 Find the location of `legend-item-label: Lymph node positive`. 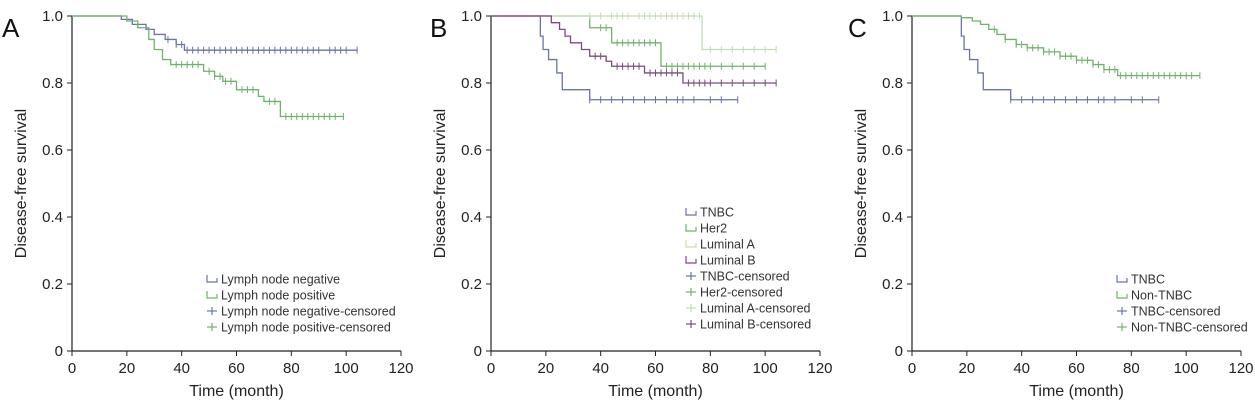

legend-item-label: Lymph node positive is located at coordinates (278, 296).